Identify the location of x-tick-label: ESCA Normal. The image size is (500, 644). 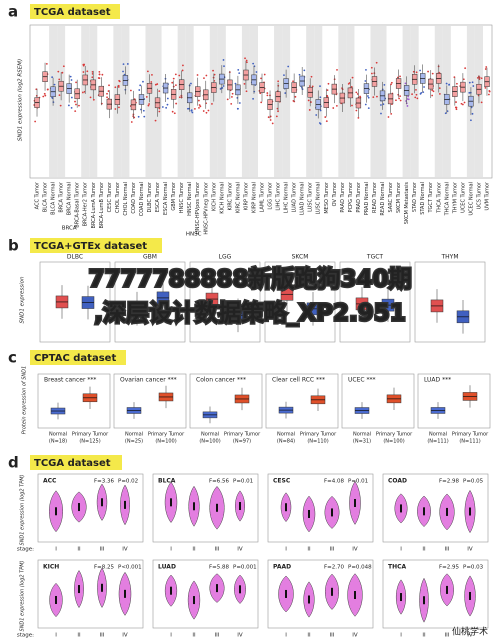
(166, 198).